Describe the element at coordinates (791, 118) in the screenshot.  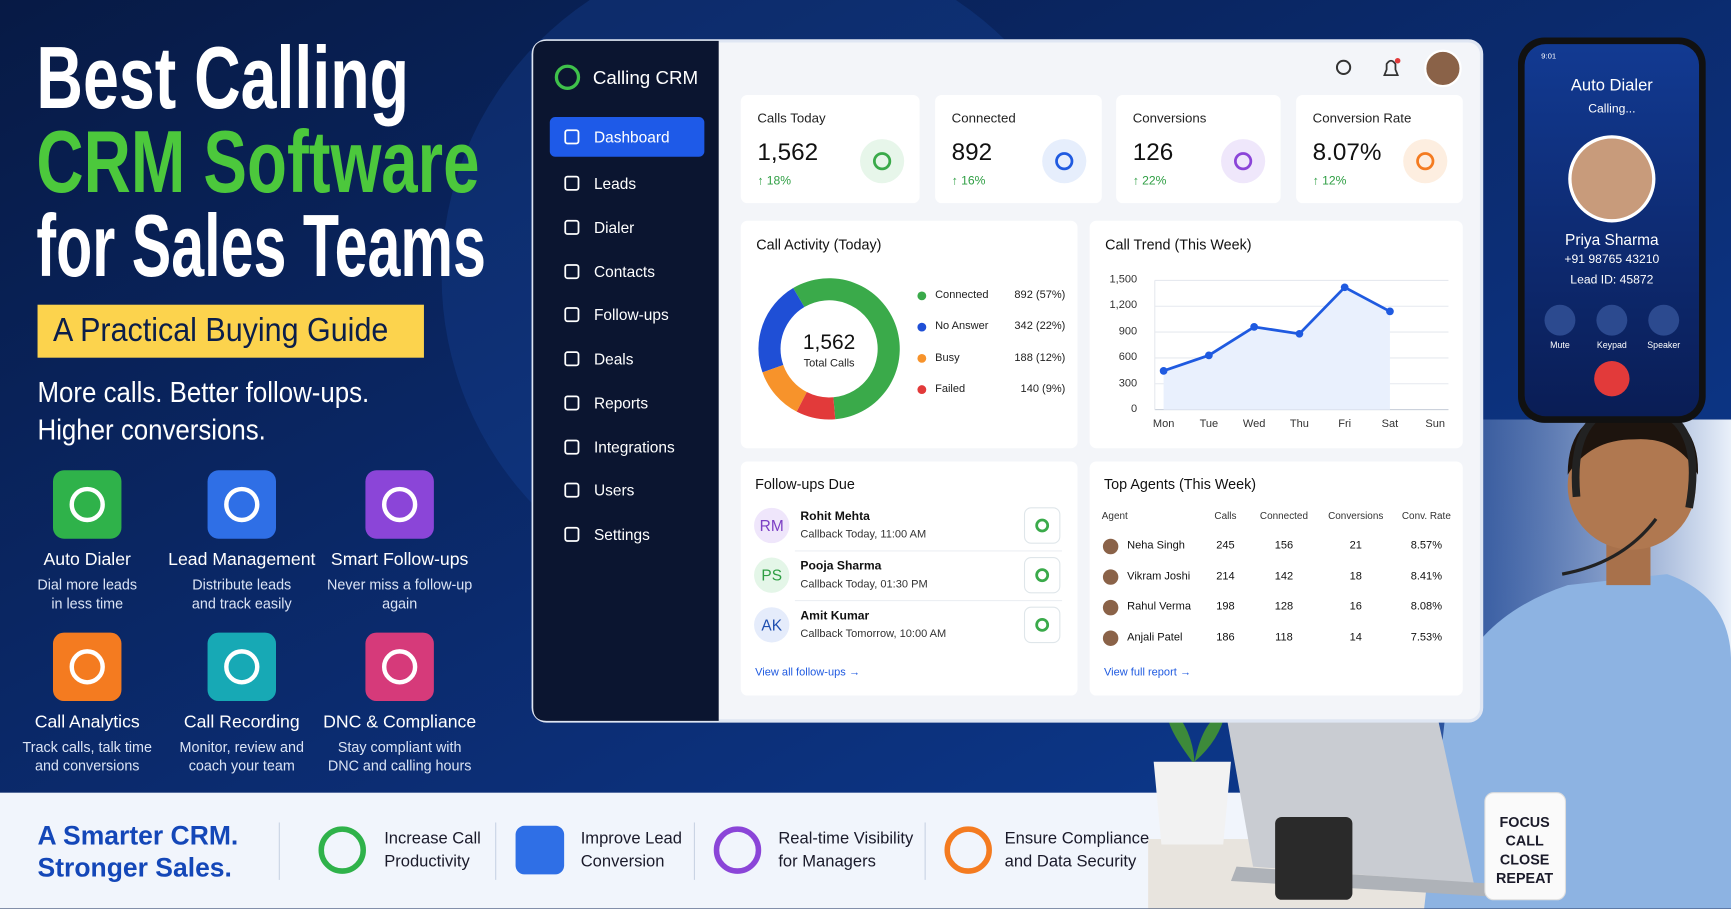
I see `stat-label: Calls Today` at that location.